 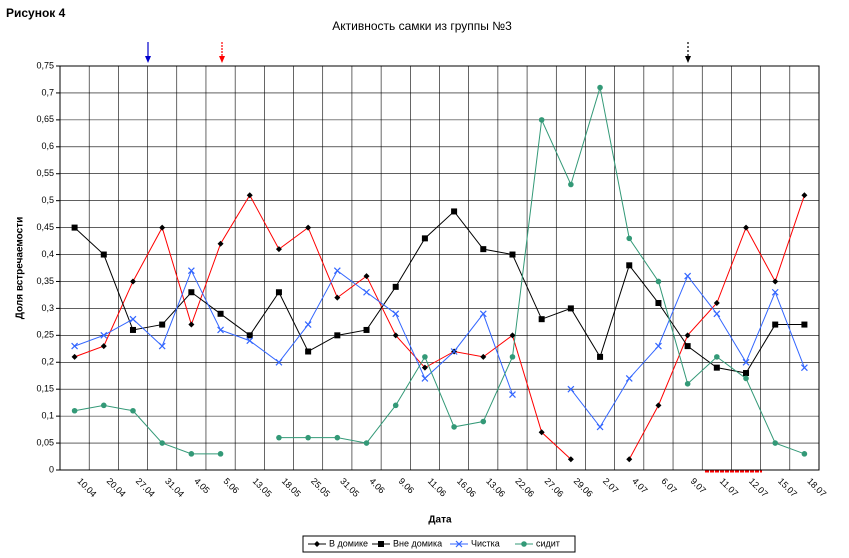 What do you see at coordinates (758, 487) in the screenshot?
I see `x-tick-label: 12.07` at bounding box center [758, 487].